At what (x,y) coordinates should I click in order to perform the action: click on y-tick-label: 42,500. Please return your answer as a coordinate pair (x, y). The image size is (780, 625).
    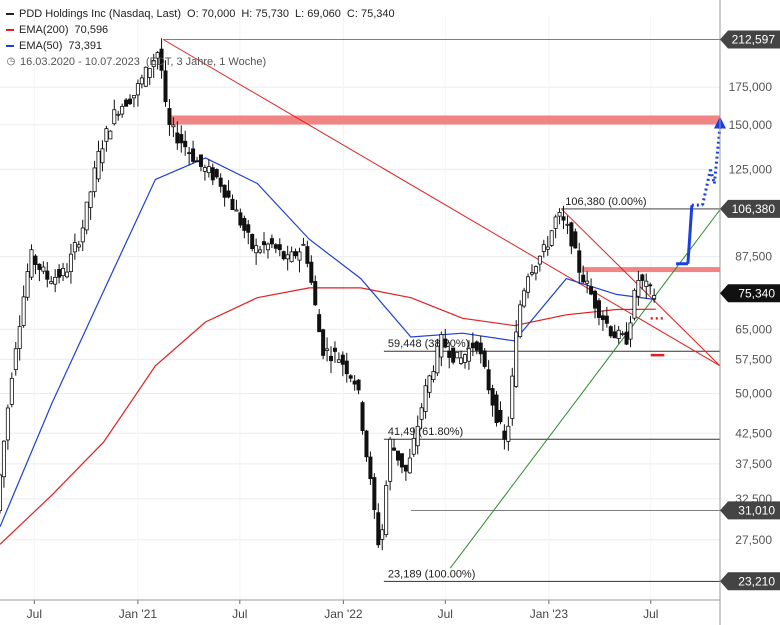
    Looking at the image, I should click on (753, 433).